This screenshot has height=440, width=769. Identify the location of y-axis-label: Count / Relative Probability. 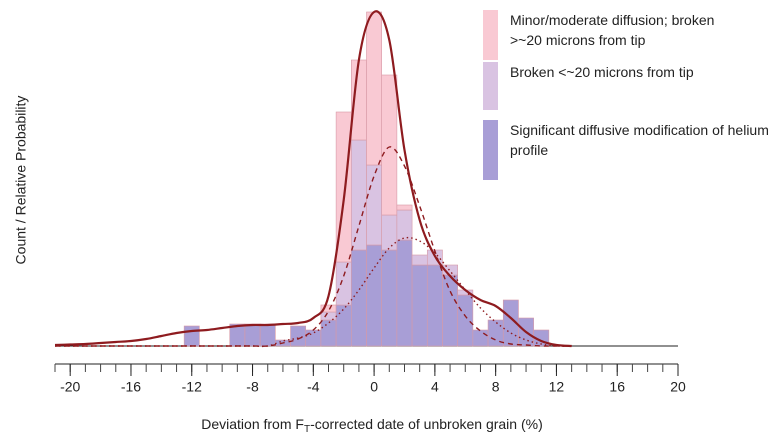
(21, 180).